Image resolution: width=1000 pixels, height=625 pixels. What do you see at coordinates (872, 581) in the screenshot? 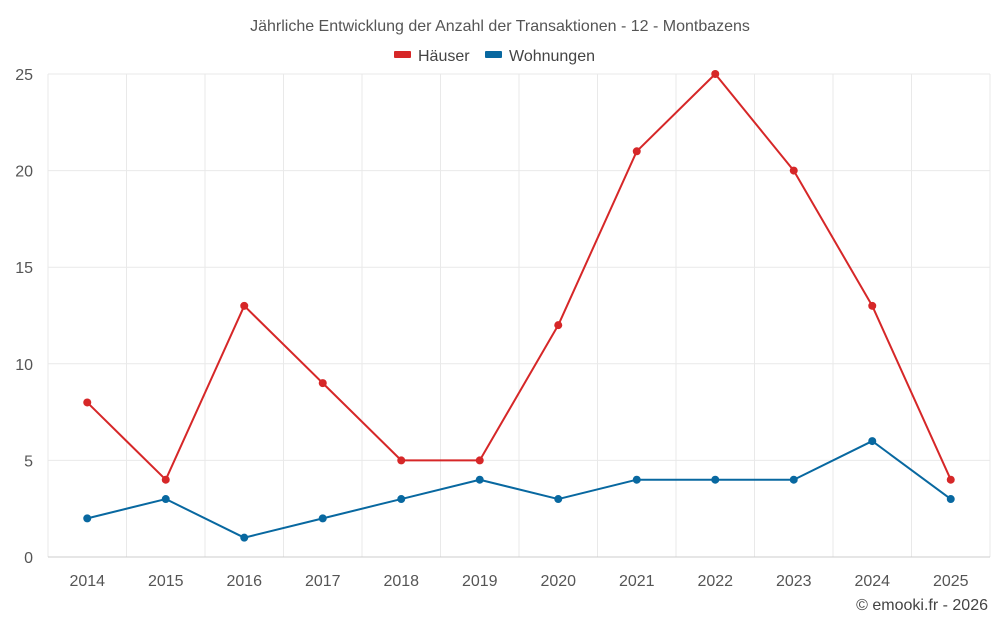
I see `x-tick-label: 2024` at bounding box center [872, 581].